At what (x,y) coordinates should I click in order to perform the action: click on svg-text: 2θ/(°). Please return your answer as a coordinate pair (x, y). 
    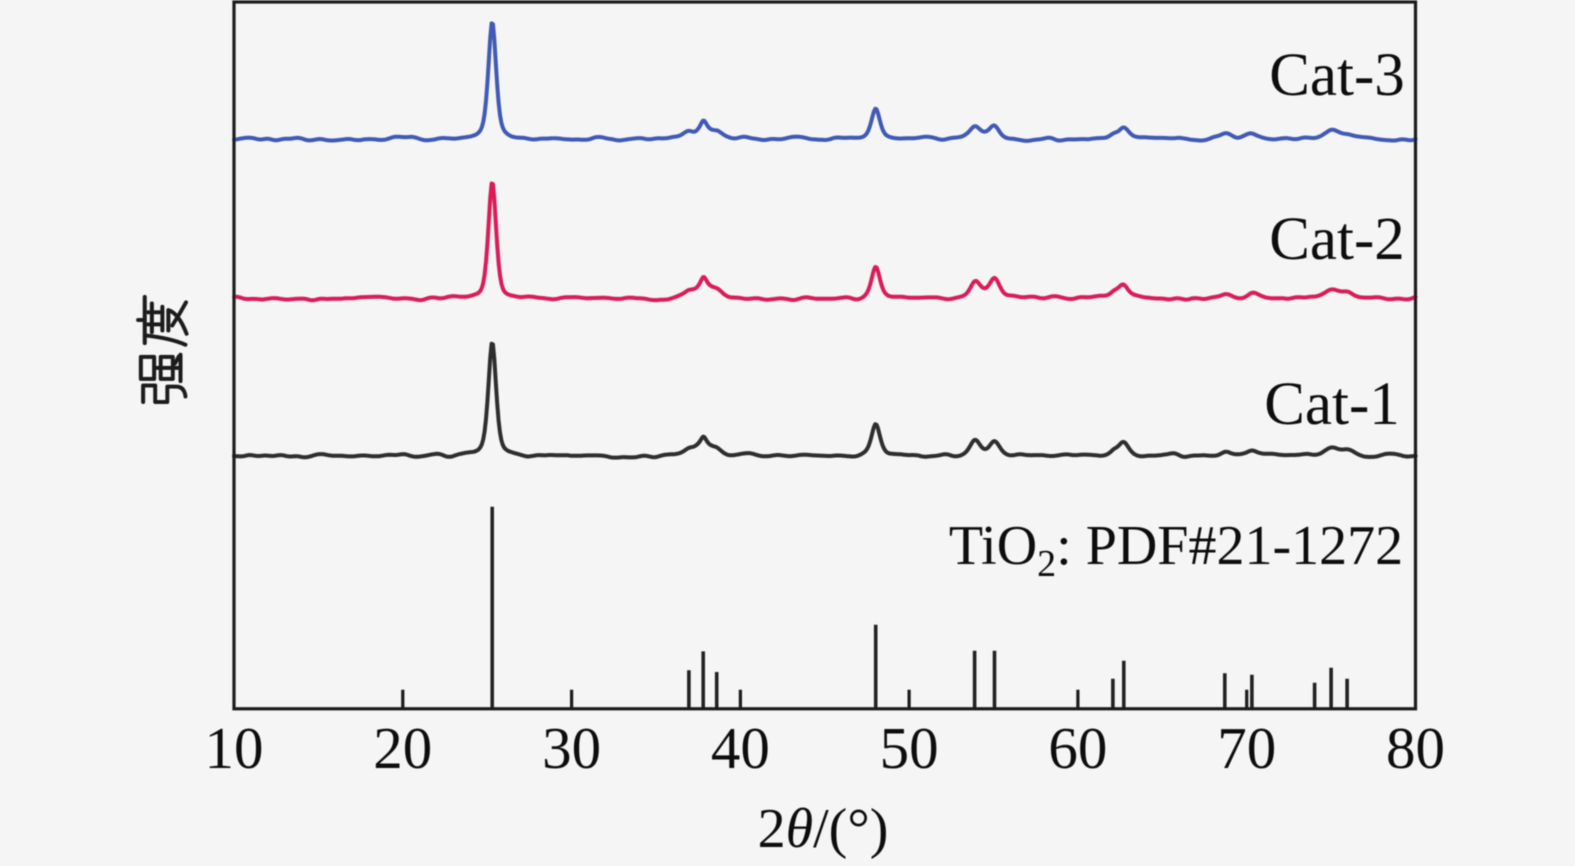
    Looking at the image, I should click on (823, 829).